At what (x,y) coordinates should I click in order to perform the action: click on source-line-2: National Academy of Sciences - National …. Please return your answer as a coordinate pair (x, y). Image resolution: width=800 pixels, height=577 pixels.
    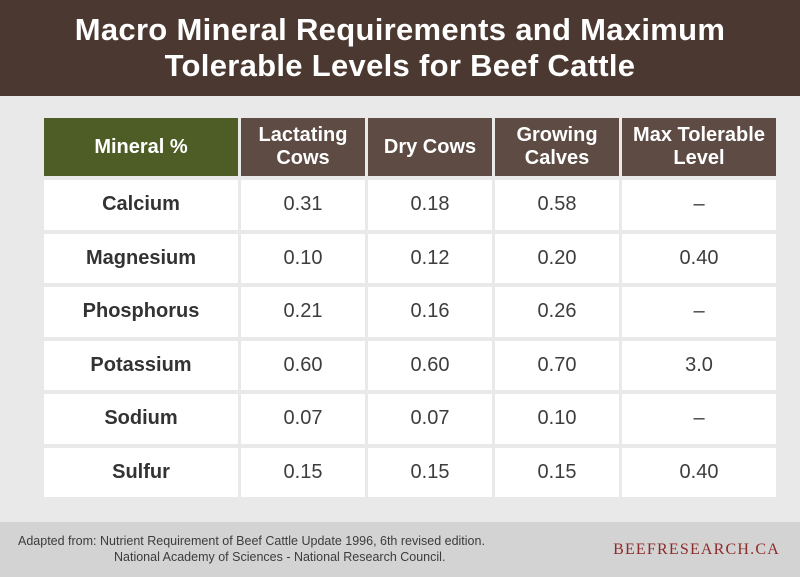
    Looking at the image, I should click on (280, 557).